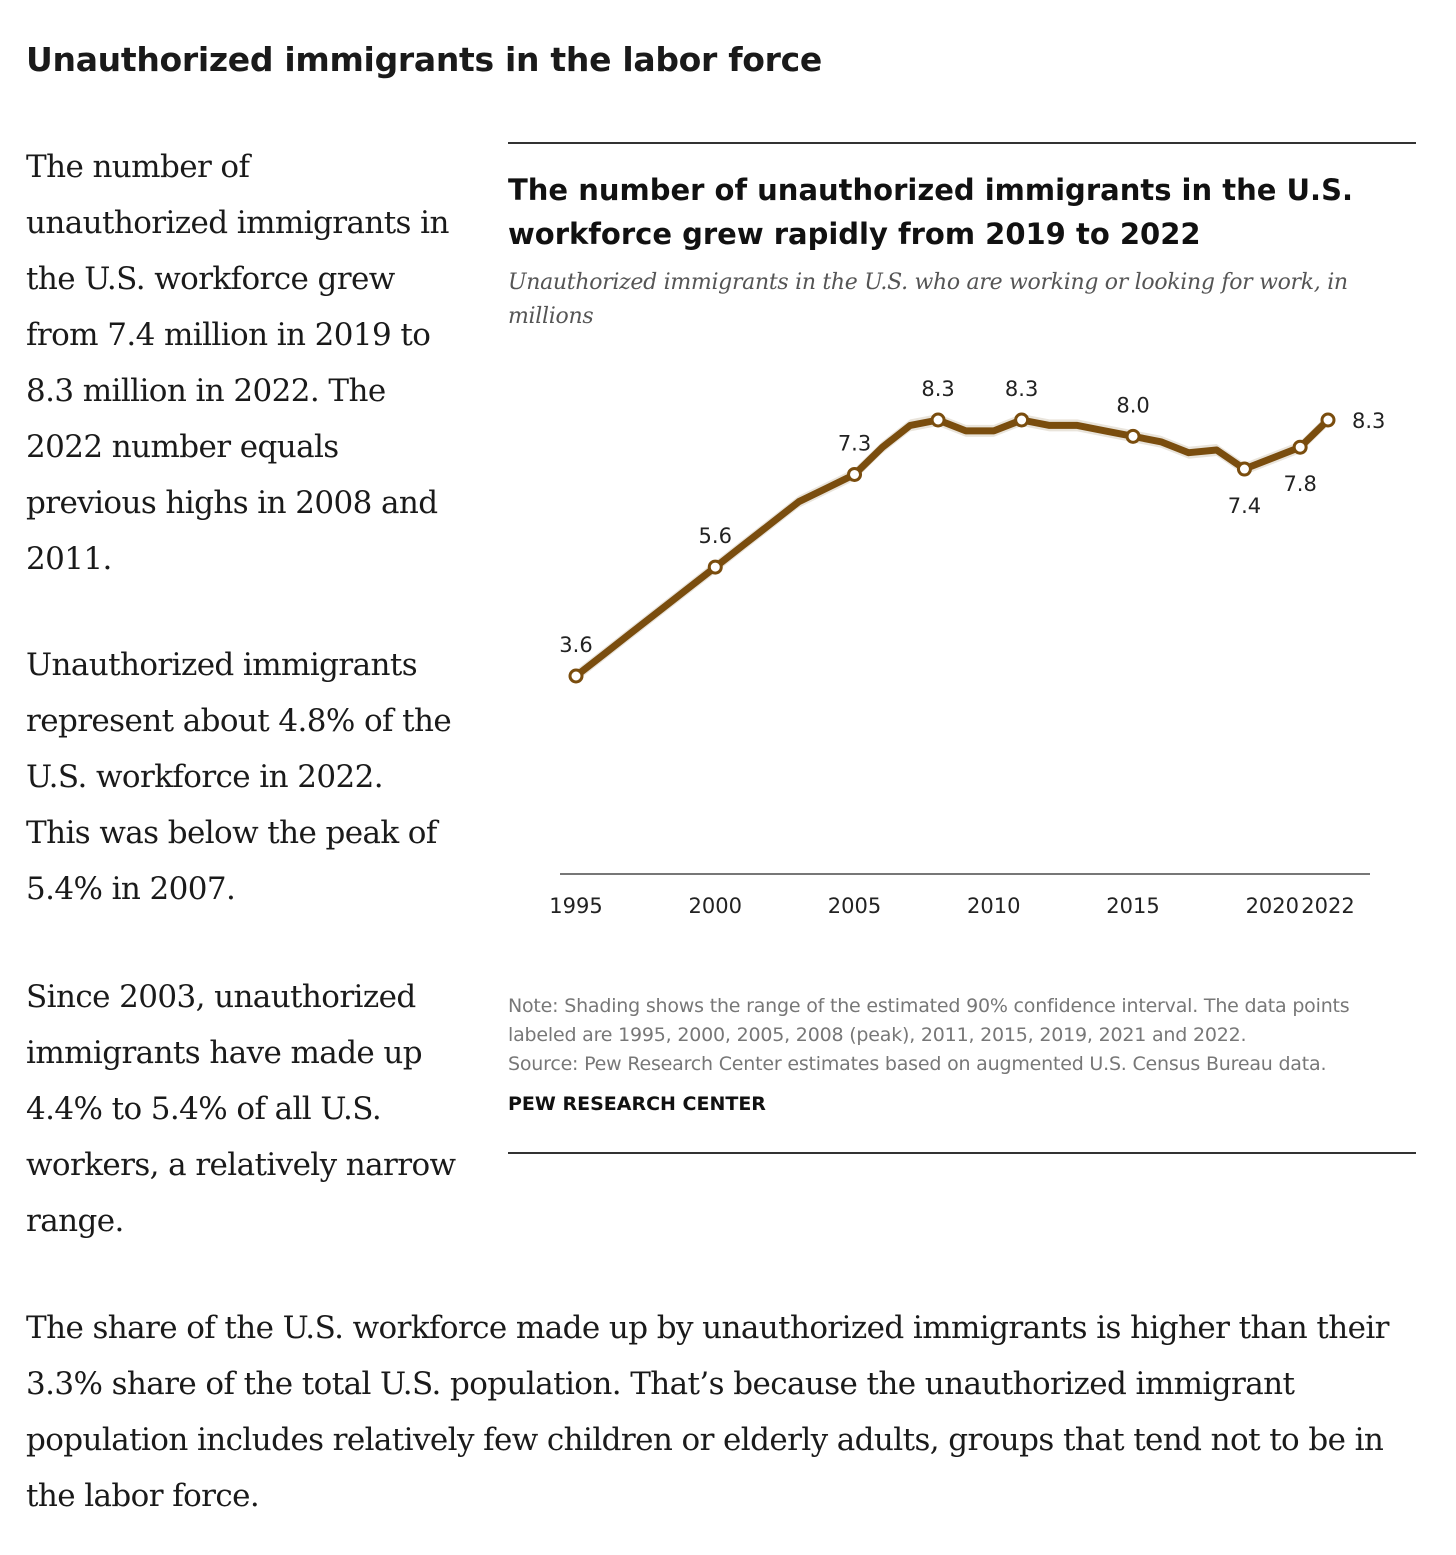 Image resolution: width=1456 pixels, height=1555 pixels. I want to click on data-point-1995, so click(576, 676).